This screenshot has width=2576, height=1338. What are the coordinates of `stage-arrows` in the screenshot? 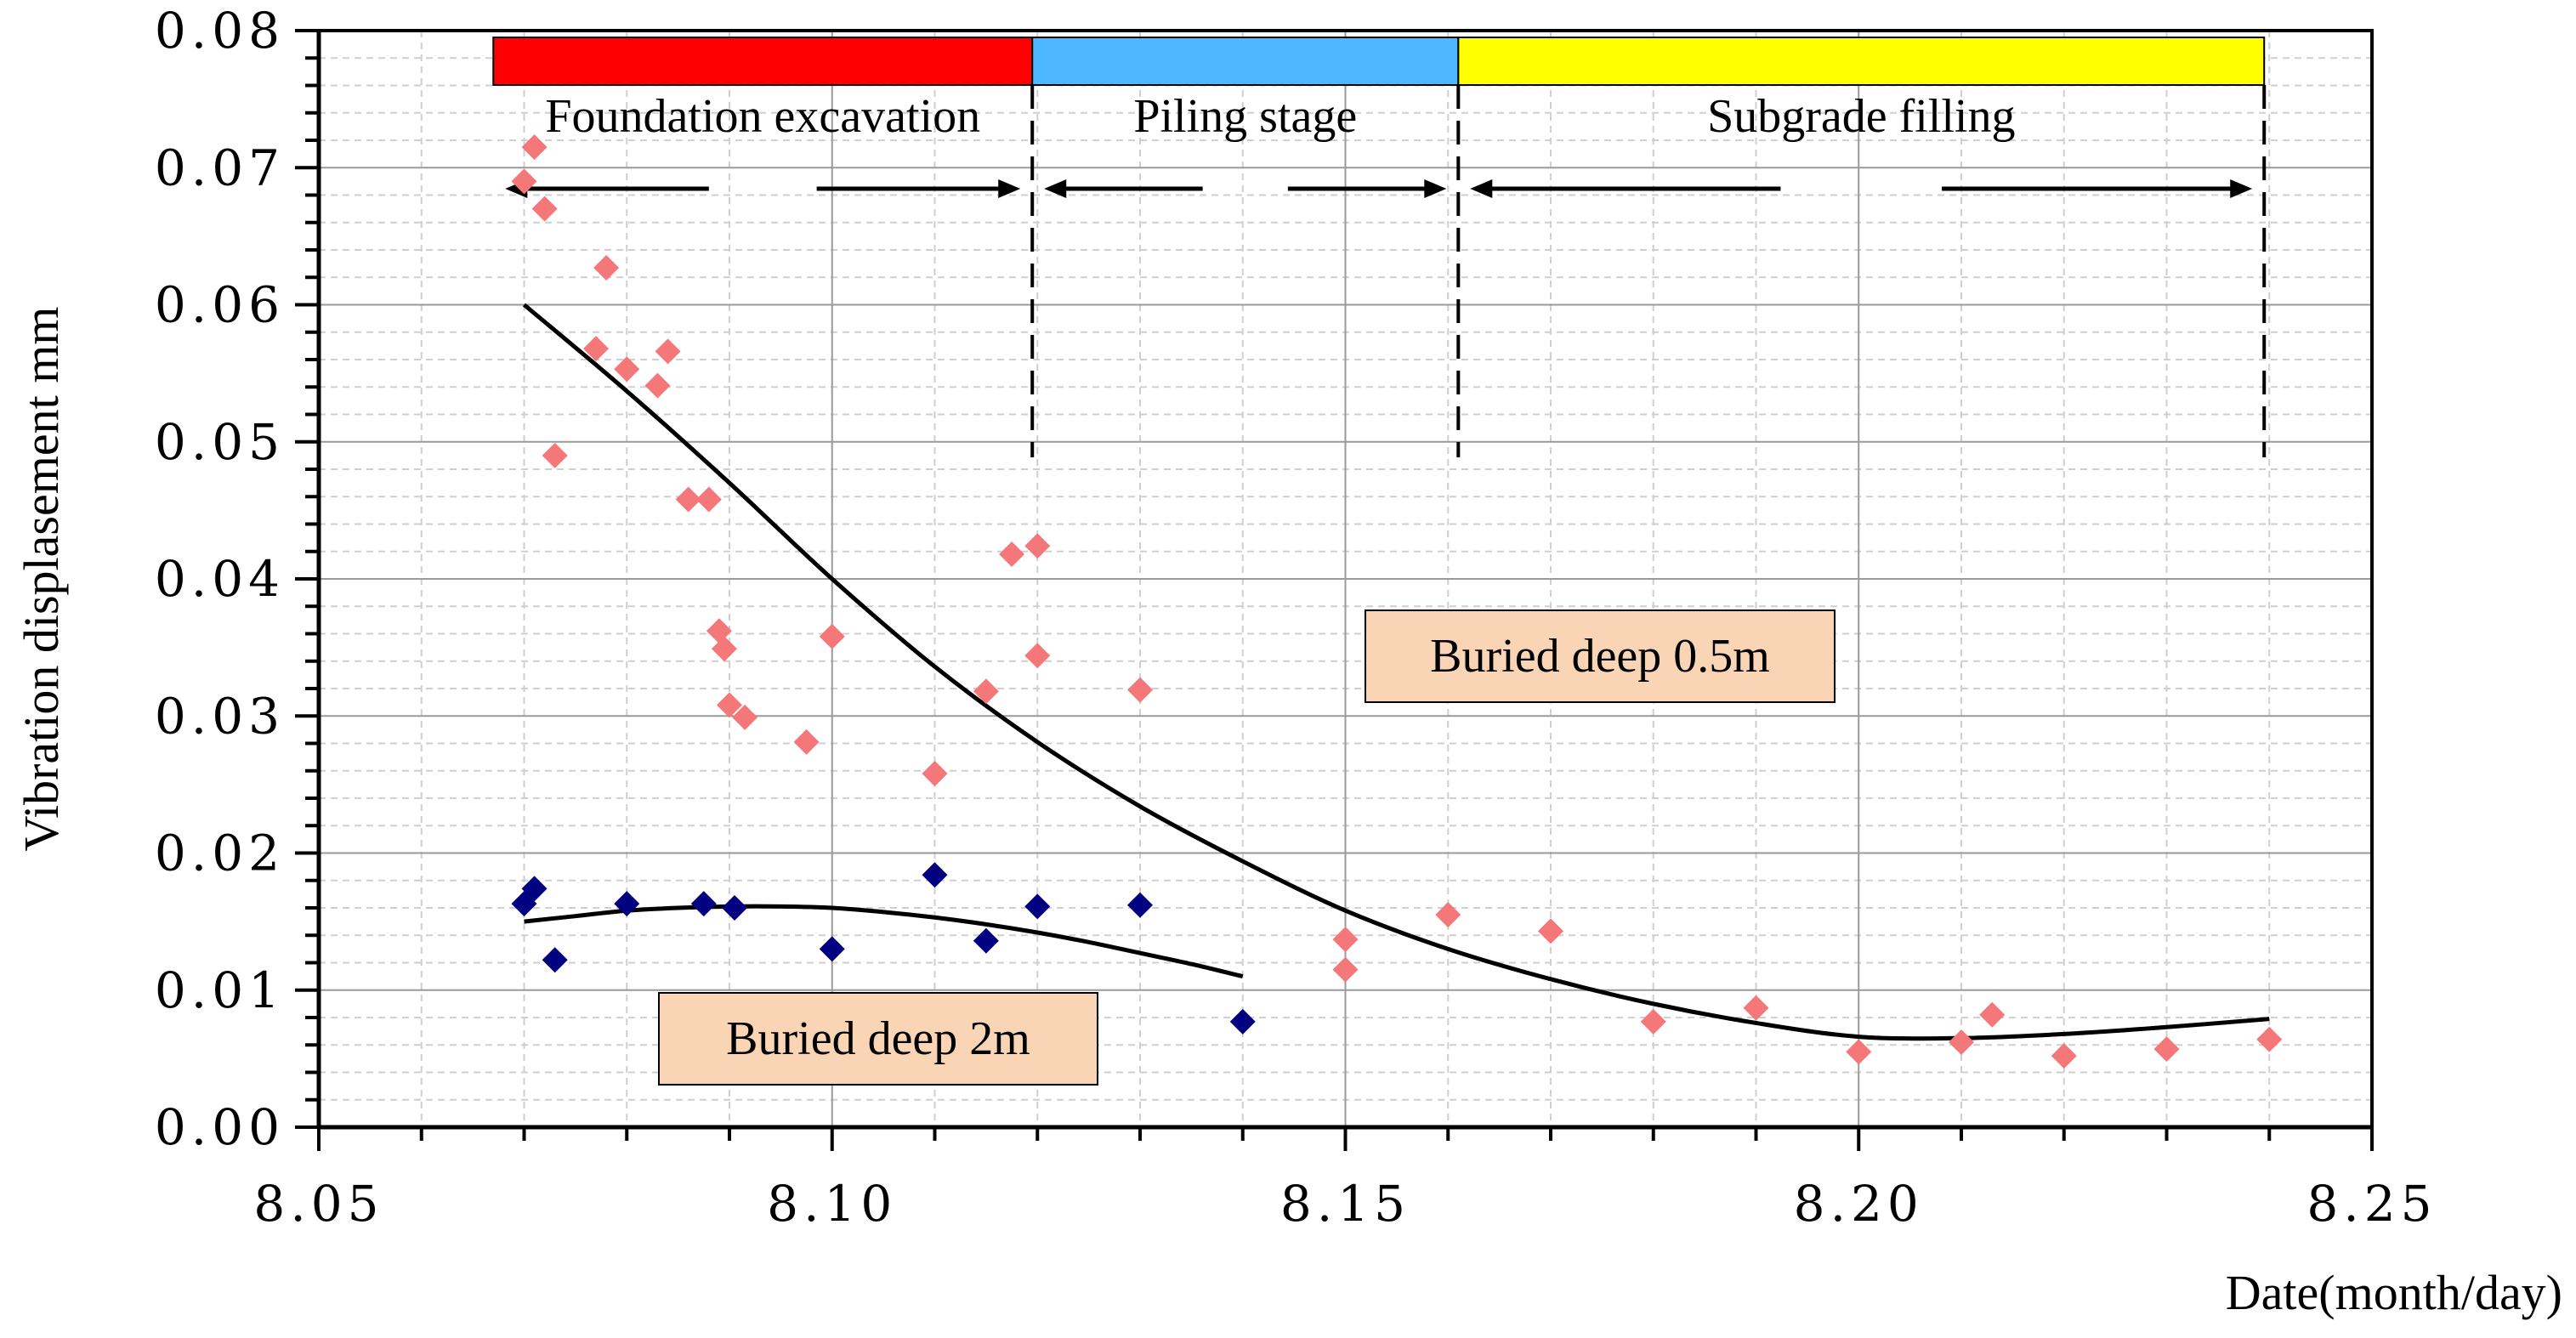 It's located at (1379, 188).